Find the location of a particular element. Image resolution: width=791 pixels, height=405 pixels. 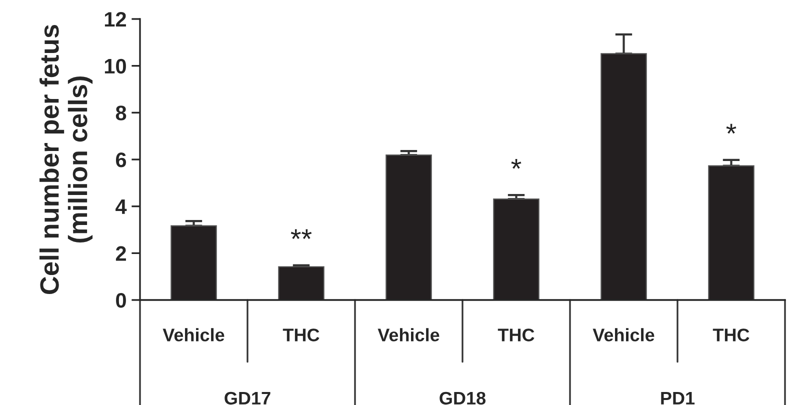

y-tick-label: 12 is located at coordinates (115, 19).